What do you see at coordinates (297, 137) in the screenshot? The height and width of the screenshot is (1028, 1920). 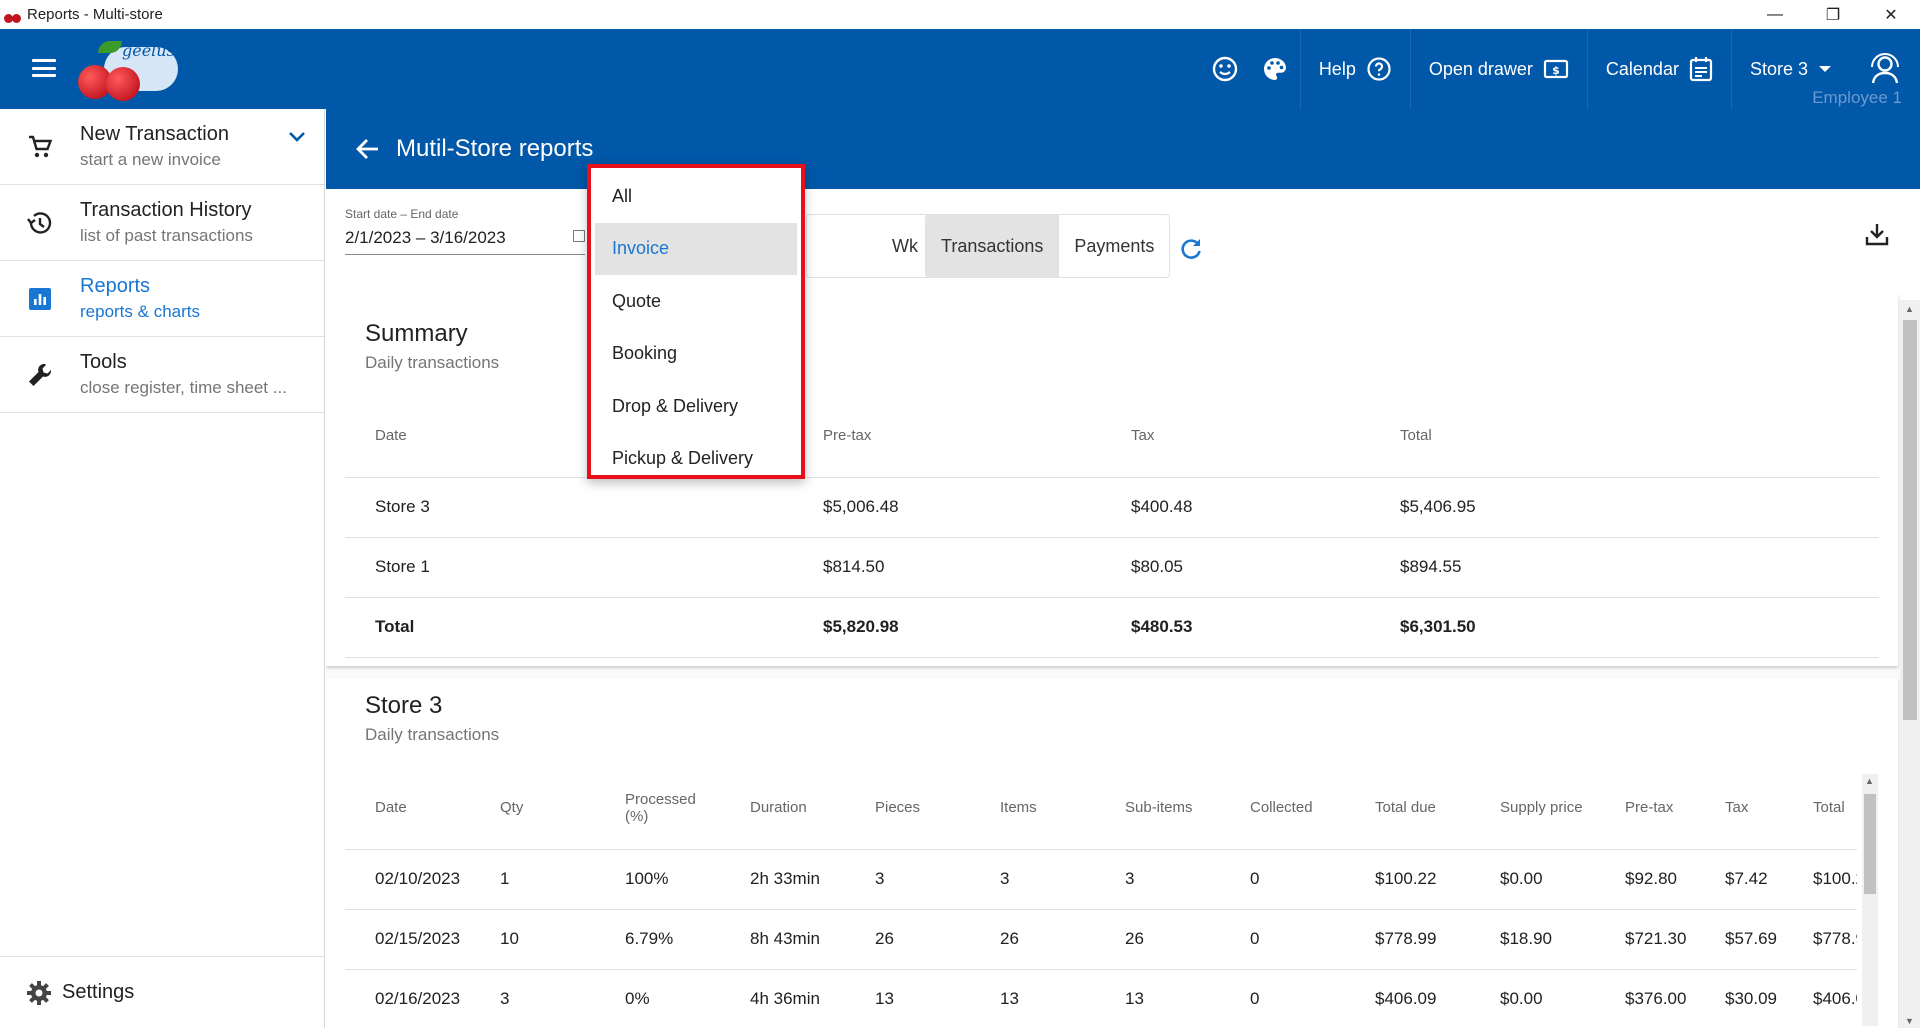 I see `chevron-down-icon` at bounding box center [297, 137].